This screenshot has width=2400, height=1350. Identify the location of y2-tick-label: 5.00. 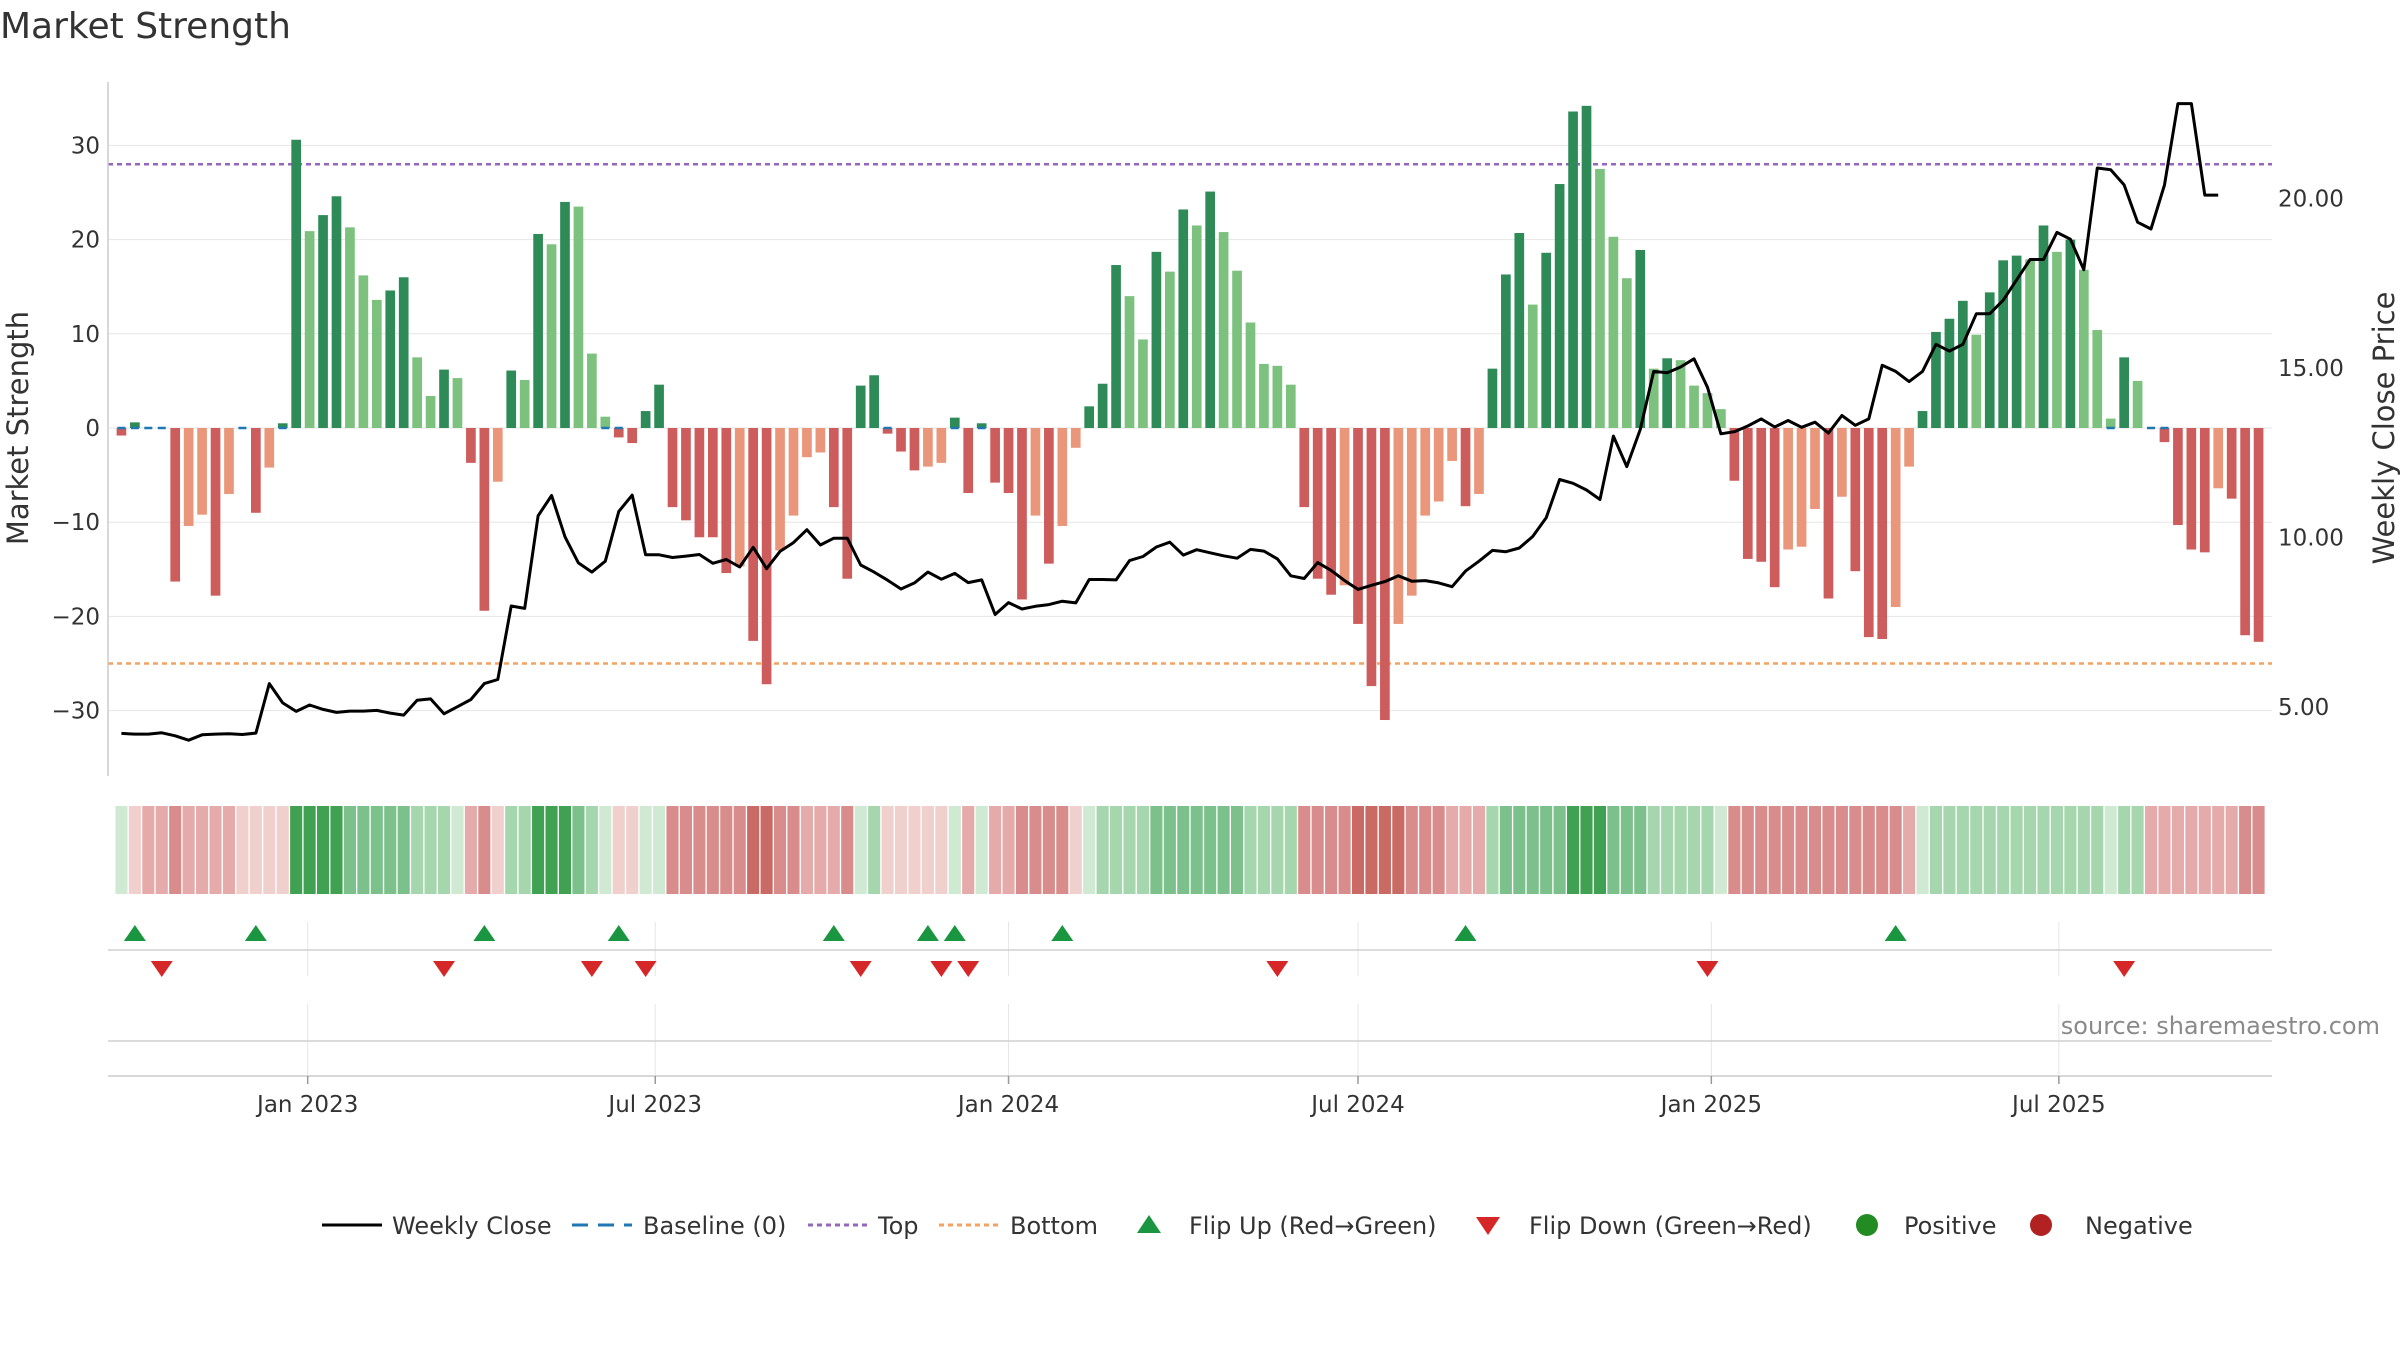
(2303, 708).